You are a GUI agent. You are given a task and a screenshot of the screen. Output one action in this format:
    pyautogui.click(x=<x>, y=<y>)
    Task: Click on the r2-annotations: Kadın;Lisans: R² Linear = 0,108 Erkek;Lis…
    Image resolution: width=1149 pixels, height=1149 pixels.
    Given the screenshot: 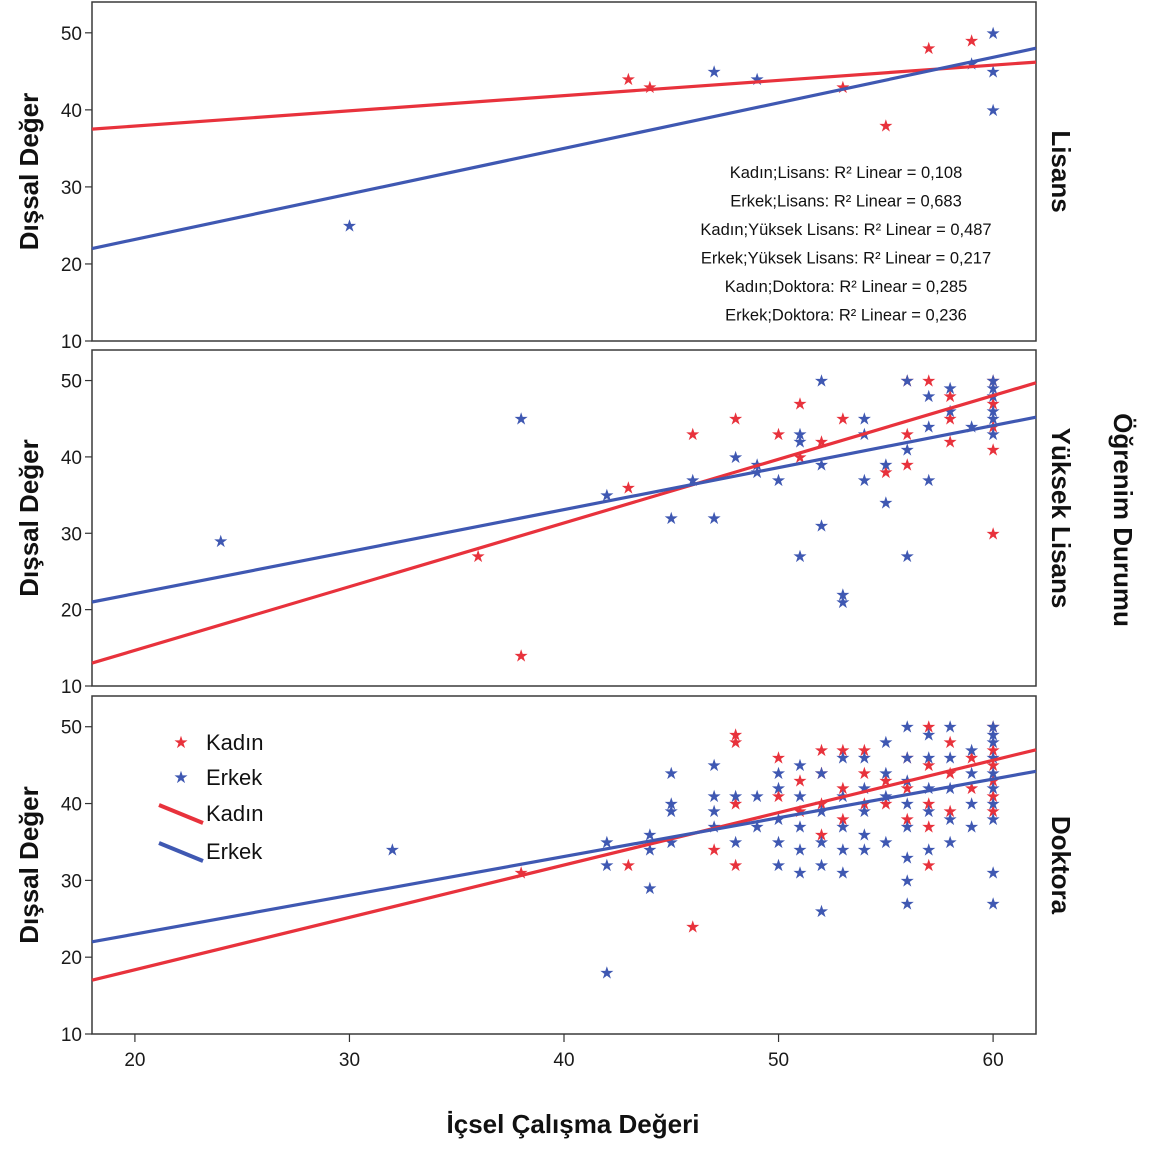 What is the action you would take?
    pyautogui.click(x=845, y=244)
    